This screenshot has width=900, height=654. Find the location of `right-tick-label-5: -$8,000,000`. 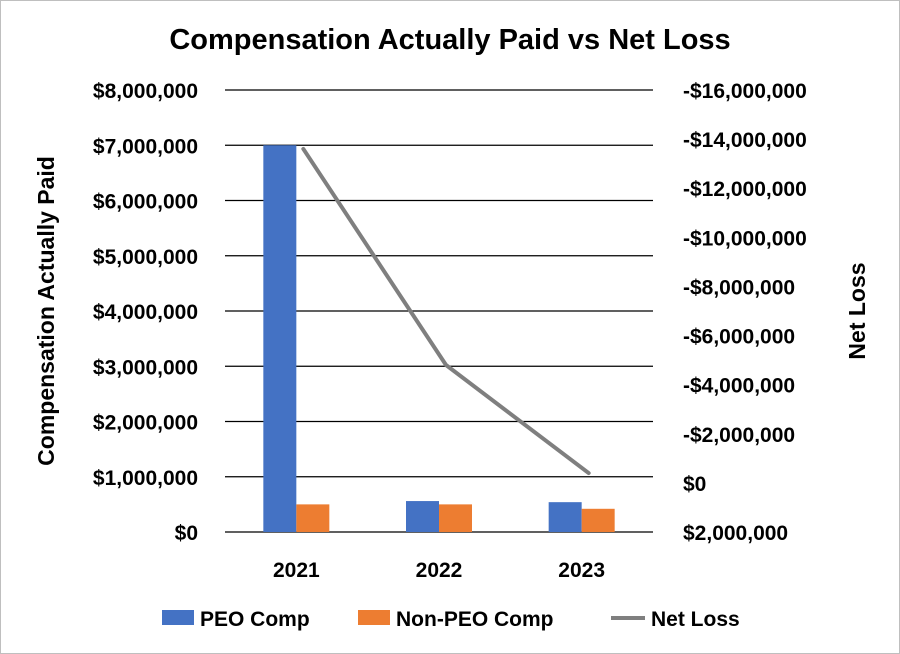

right-tick-label-5: -$8,000,000 is located at coordinates (739, 287).